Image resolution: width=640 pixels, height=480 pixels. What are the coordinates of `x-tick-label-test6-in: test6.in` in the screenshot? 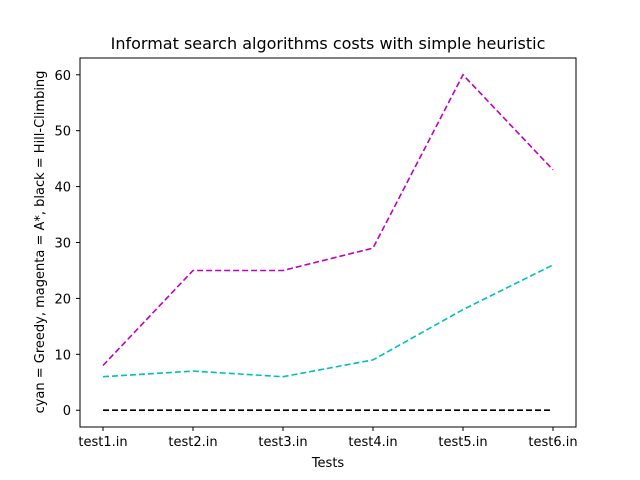 It's located at (552, 442).